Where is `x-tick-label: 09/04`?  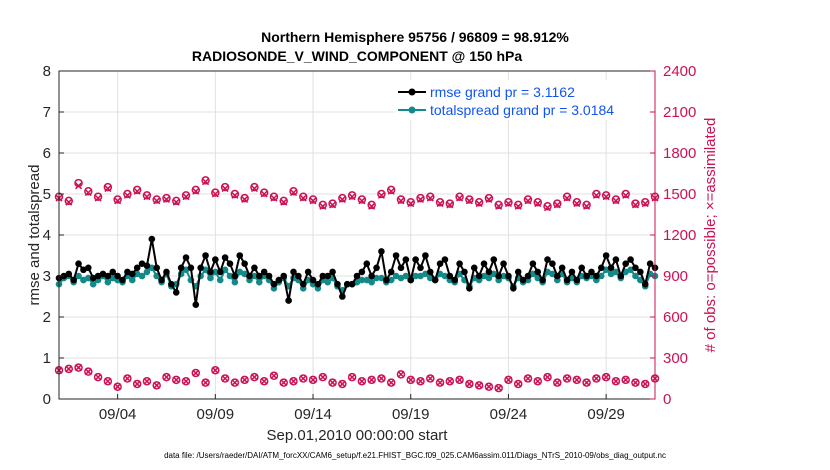 x-tick-label: 09/04 is located at coordinates (118, 414).